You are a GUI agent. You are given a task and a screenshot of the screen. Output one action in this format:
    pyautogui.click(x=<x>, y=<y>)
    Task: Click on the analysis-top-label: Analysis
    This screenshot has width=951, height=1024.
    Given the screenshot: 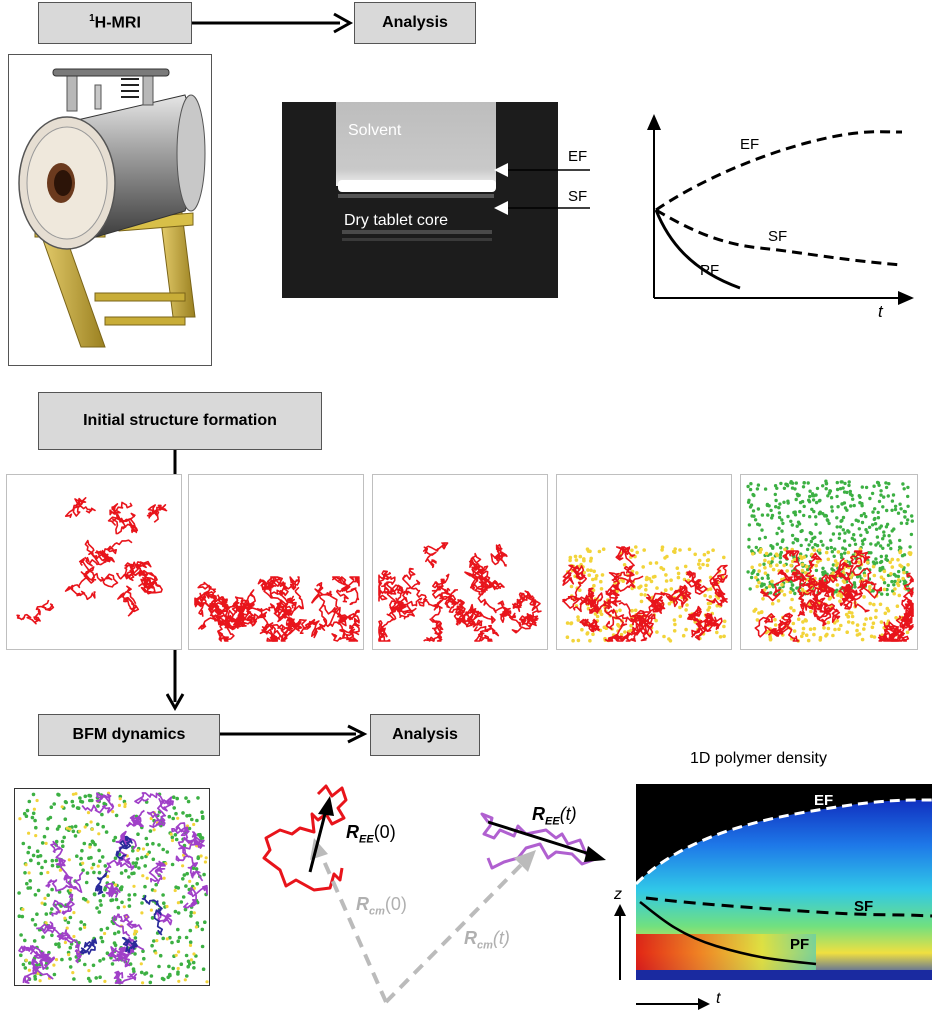 What is the action you would take?
    pyautogui.click(x=415, y=22)
    